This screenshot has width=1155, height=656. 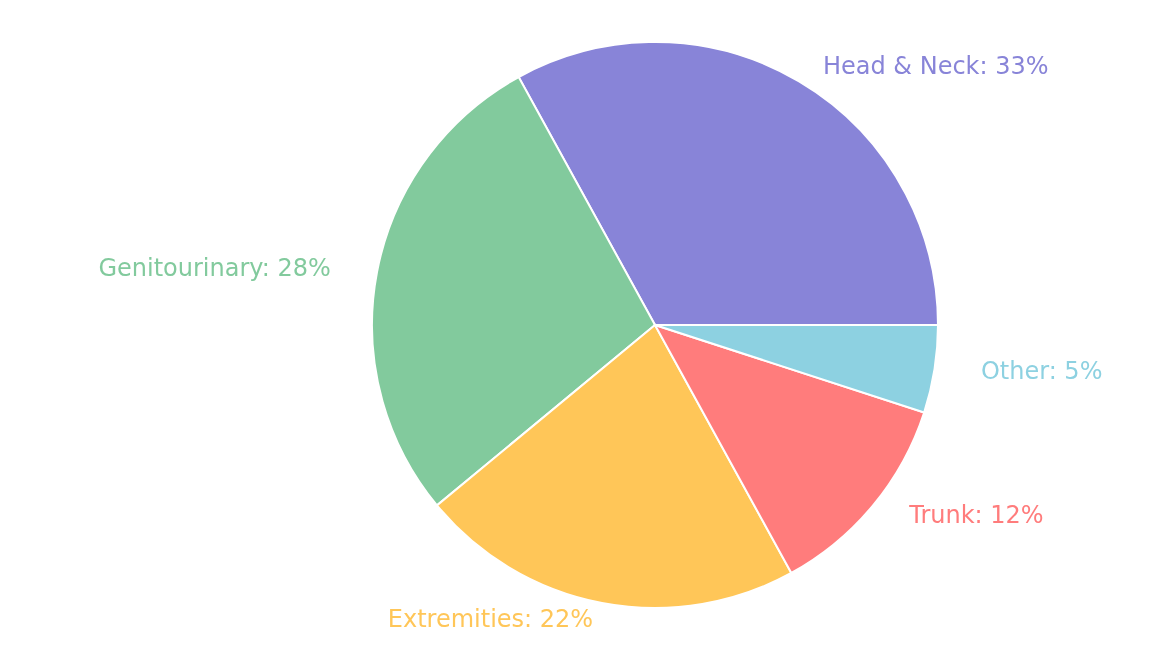 What do you see at coordinates (214, 267) in the screenshot?
I see `slice-label: Genitourinary: 28%` at bounding box center [214, 267].